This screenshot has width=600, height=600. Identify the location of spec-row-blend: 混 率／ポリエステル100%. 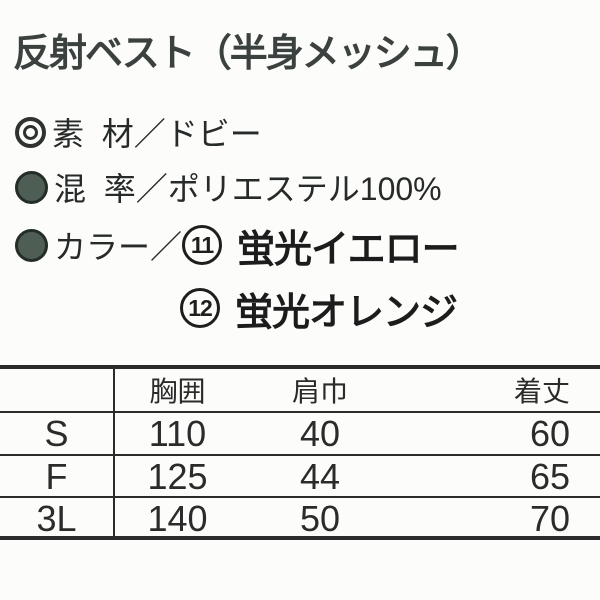
(228, 187).